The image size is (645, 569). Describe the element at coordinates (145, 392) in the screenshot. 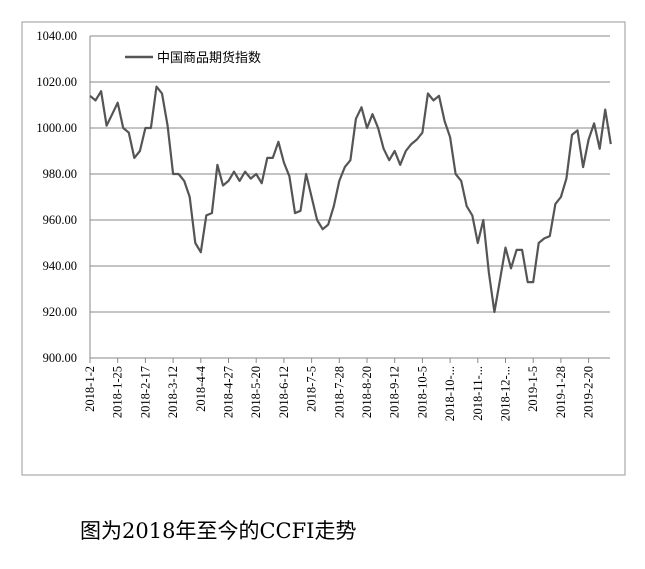

I see `x-tick-label: 2018-2-17` at that location.